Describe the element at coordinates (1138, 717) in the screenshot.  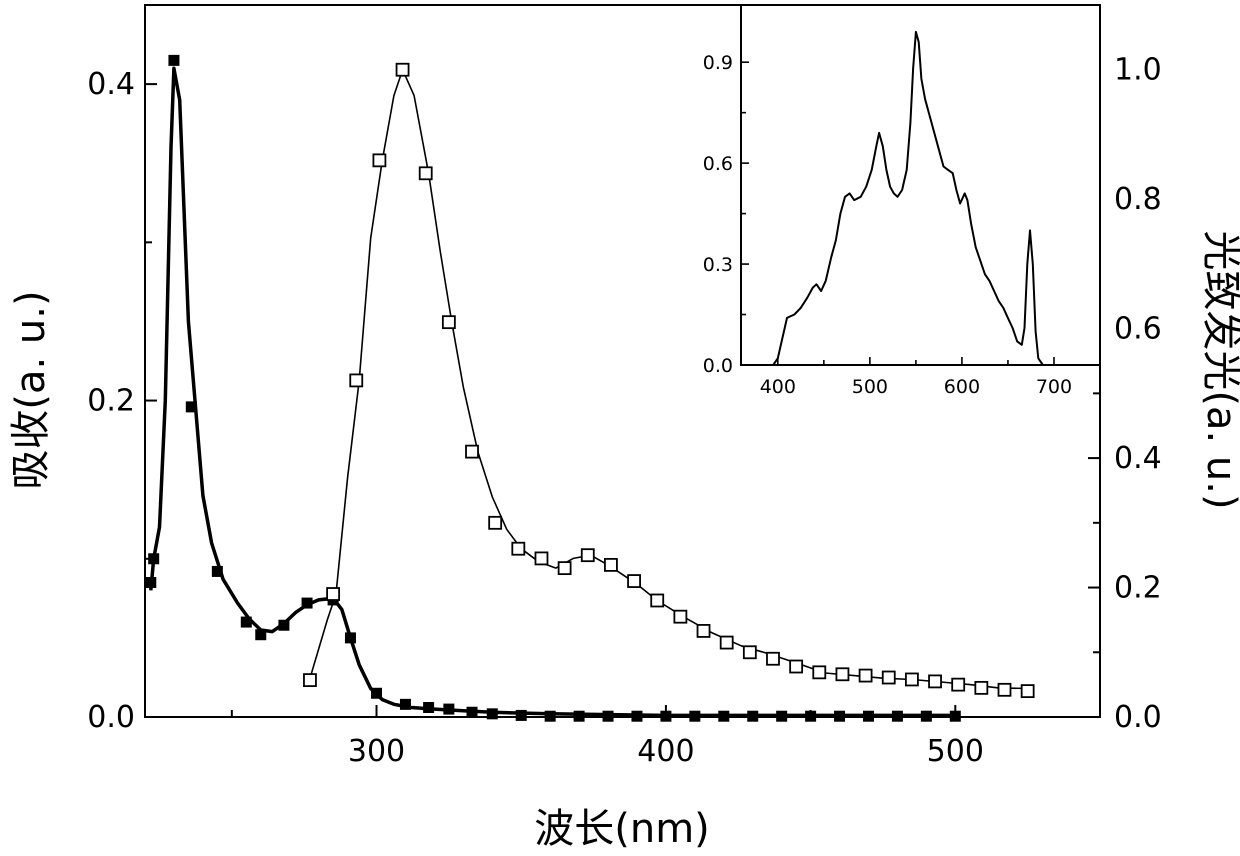
I see `y-right-tick-label: 0.0` at that location.